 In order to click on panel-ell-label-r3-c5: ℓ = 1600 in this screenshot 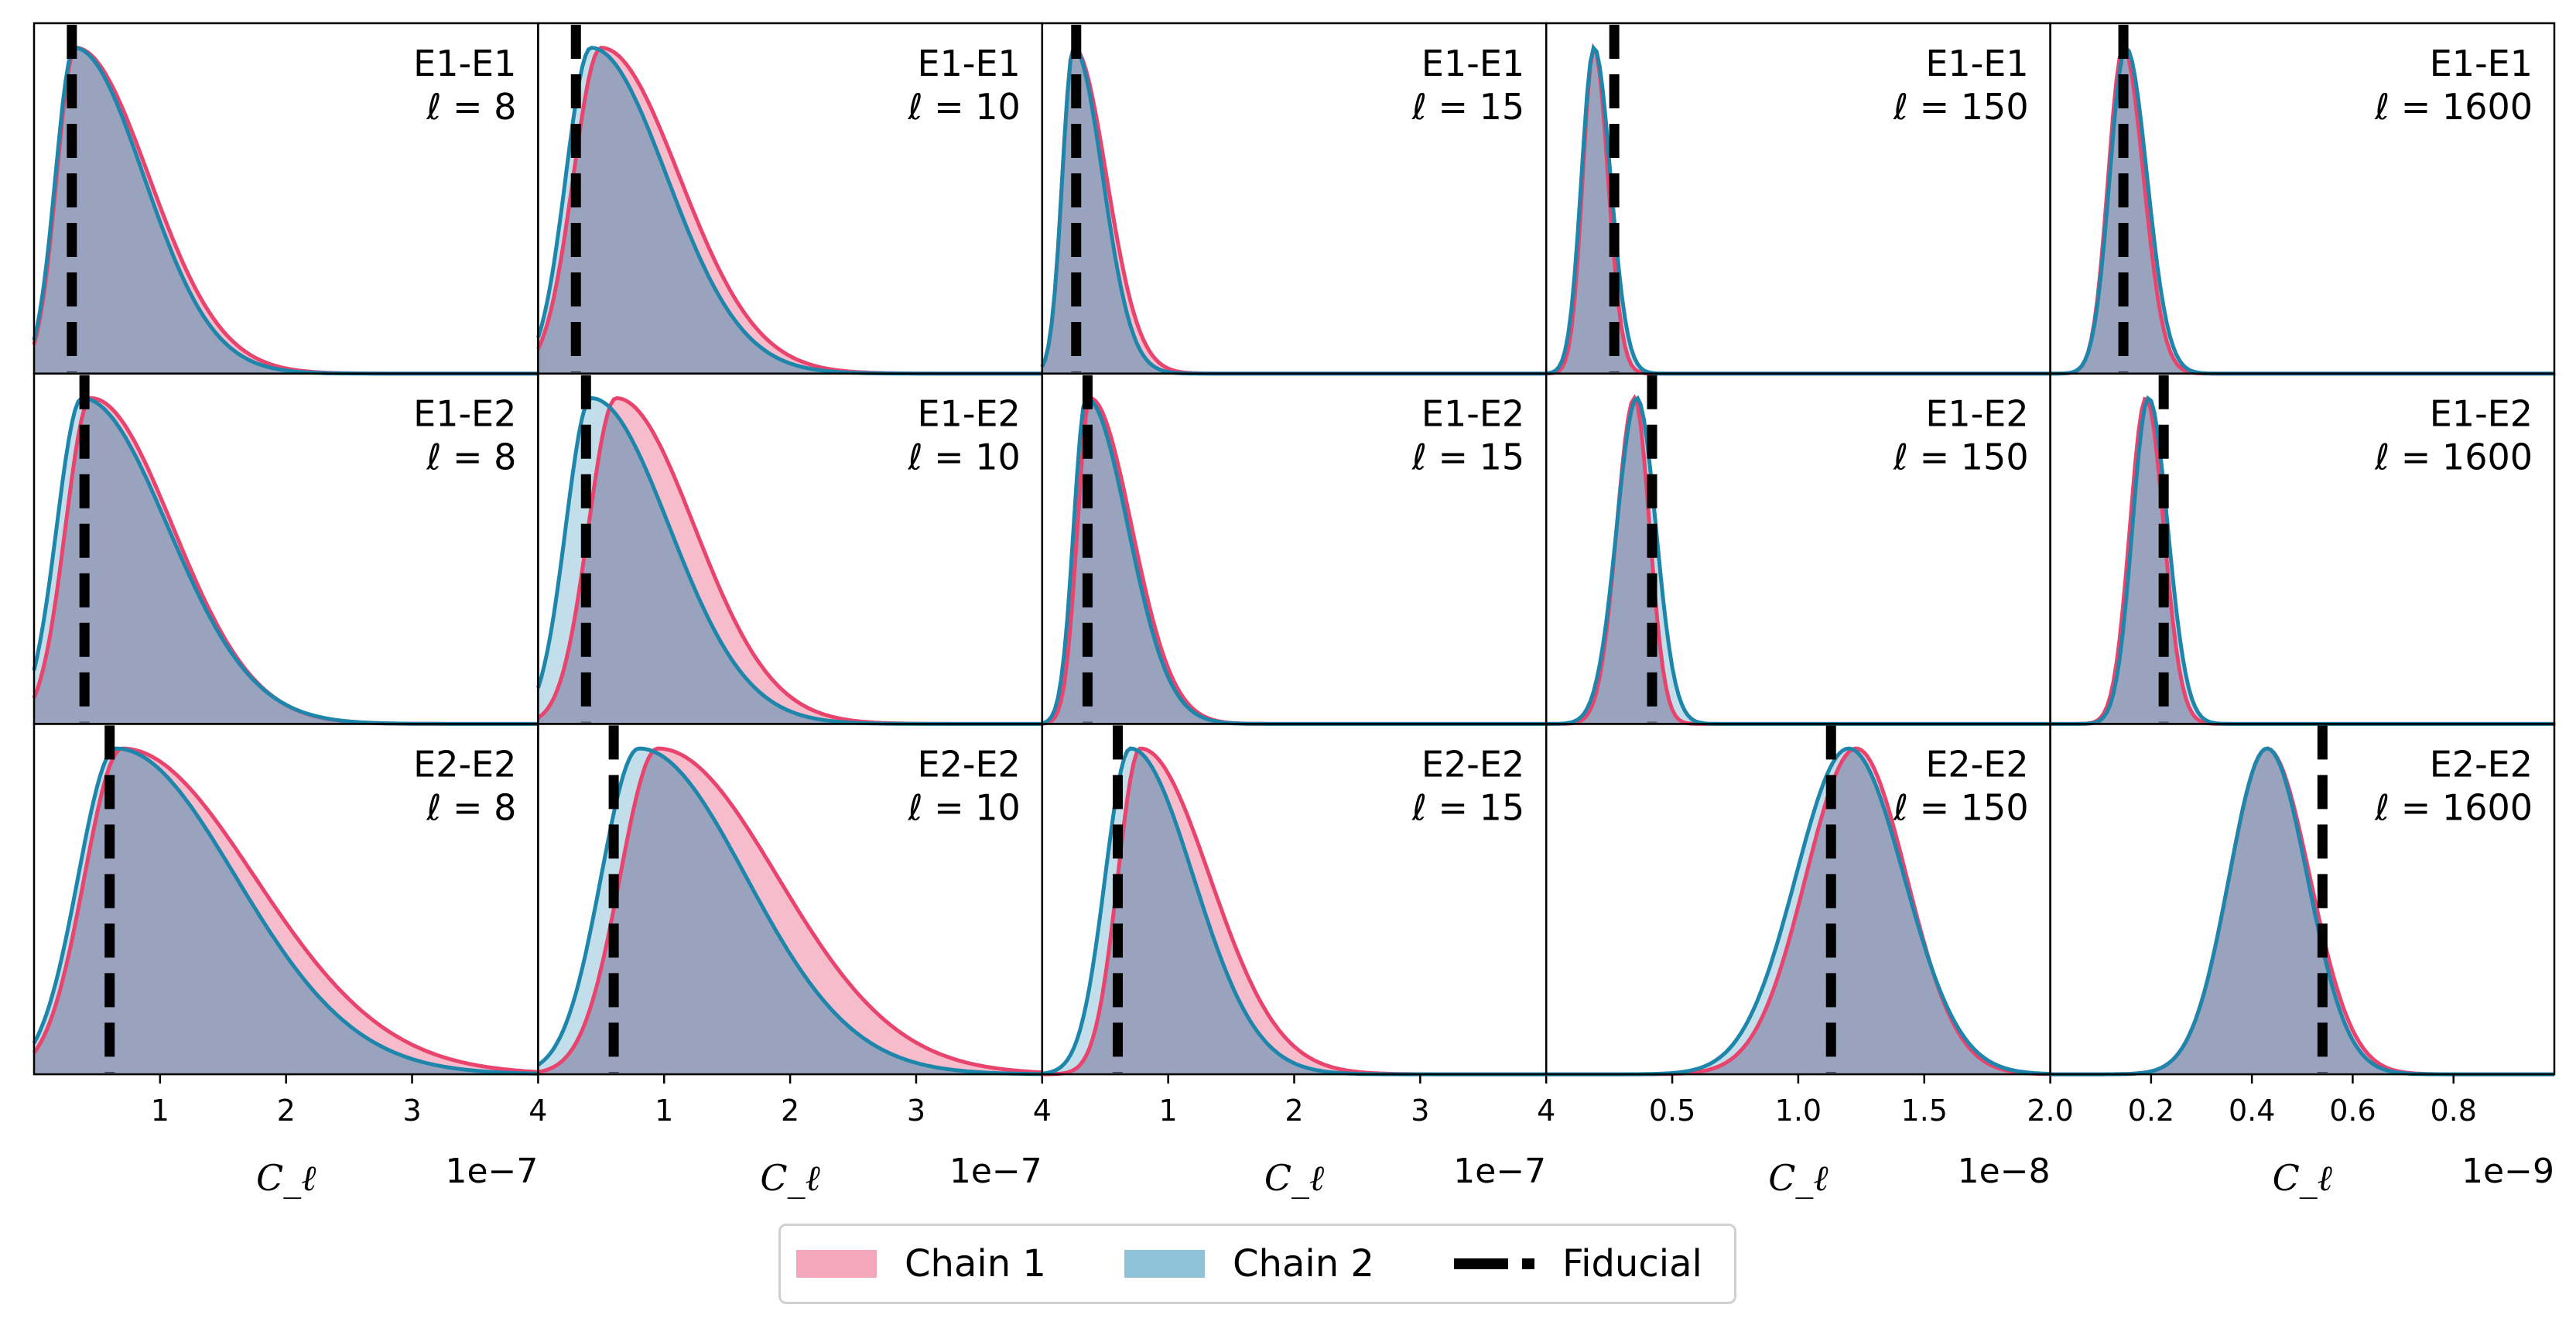, I will do `click(2454, 807)`.